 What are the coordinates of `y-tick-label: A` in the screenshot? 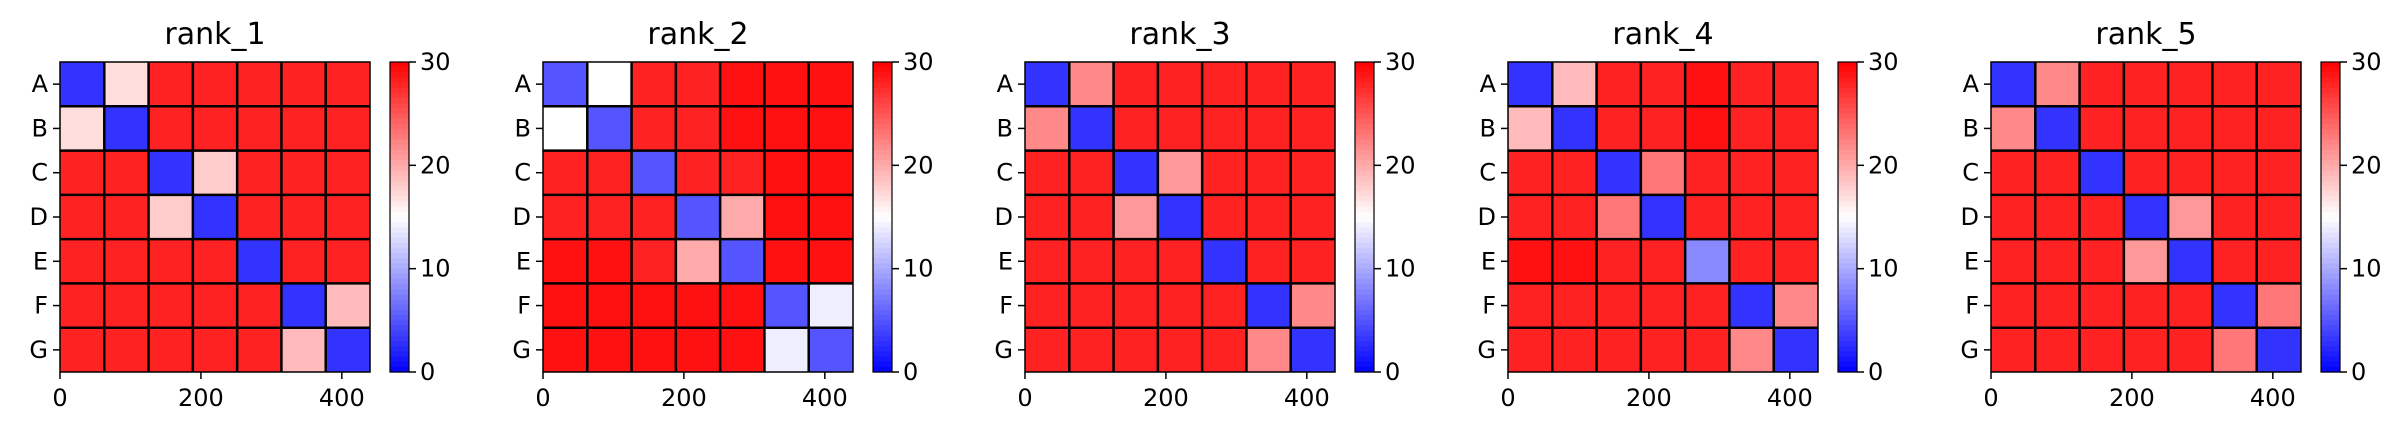 It's located at (1005, 84).